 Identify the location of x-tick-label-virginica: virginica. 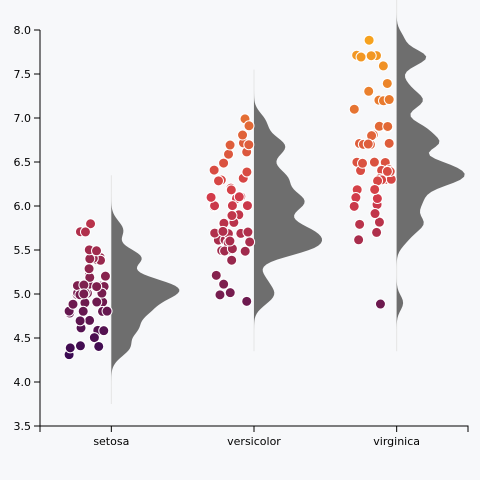
(396, 441).